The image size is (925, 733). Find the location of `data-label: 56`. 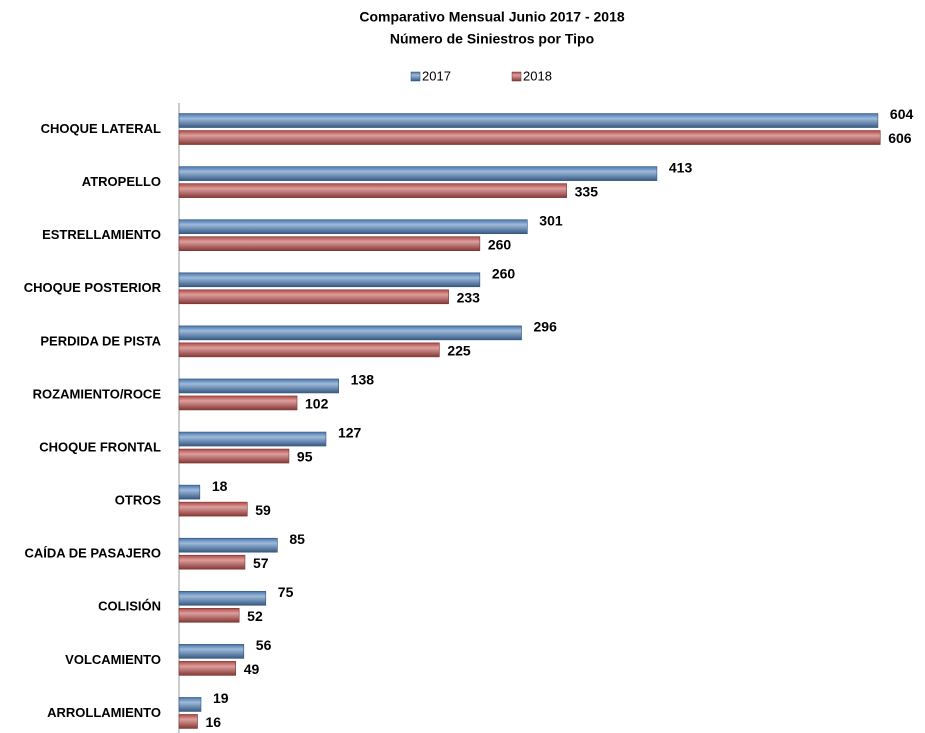

data-label: 56 is located at coordinates (264, 645).